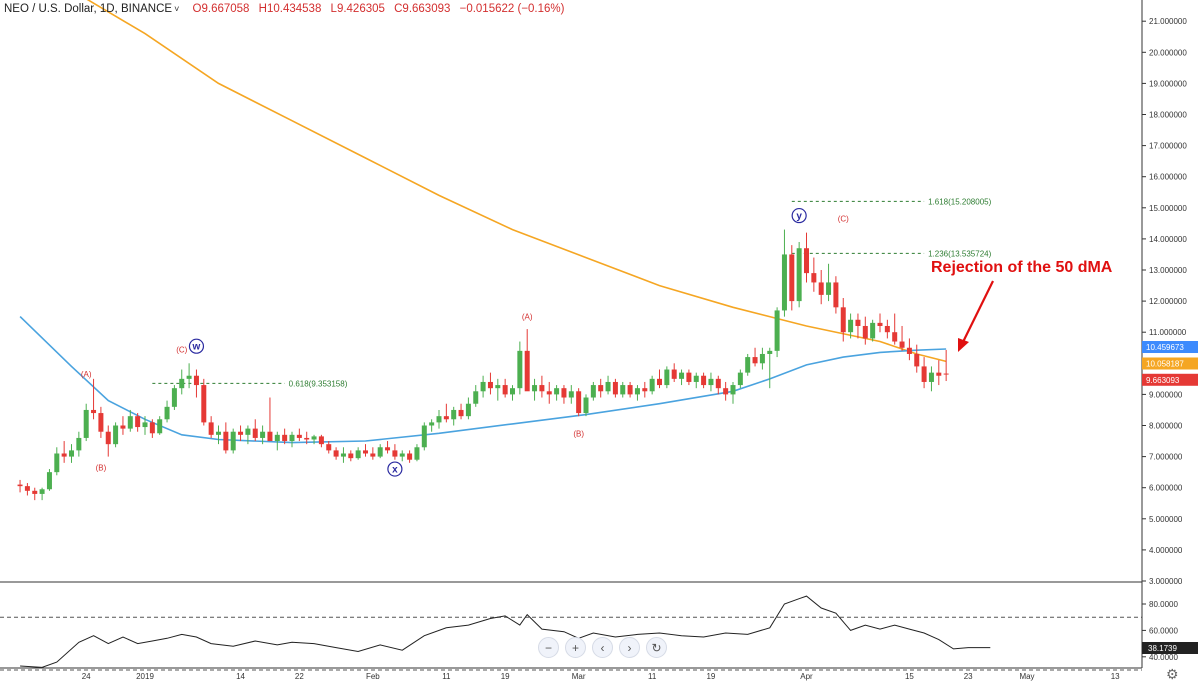 The image size is (1199, 687). I want to click on time-label: 11, so click(446, 676).